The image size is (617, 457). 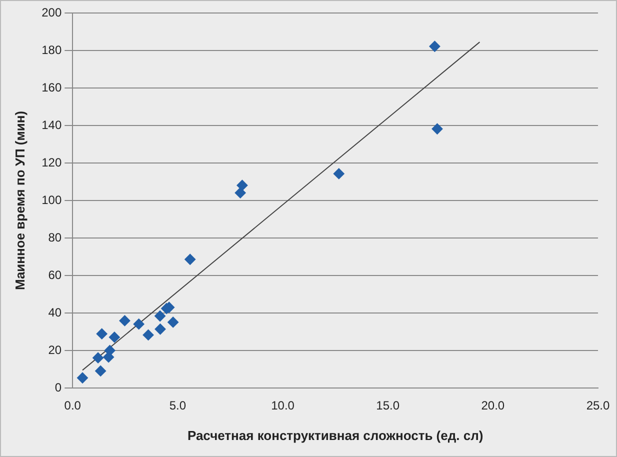 What do you see at coordinates (52, 87) in the screenshot?
I see `y-tick-label: 160` at bounding box center [52, 87].